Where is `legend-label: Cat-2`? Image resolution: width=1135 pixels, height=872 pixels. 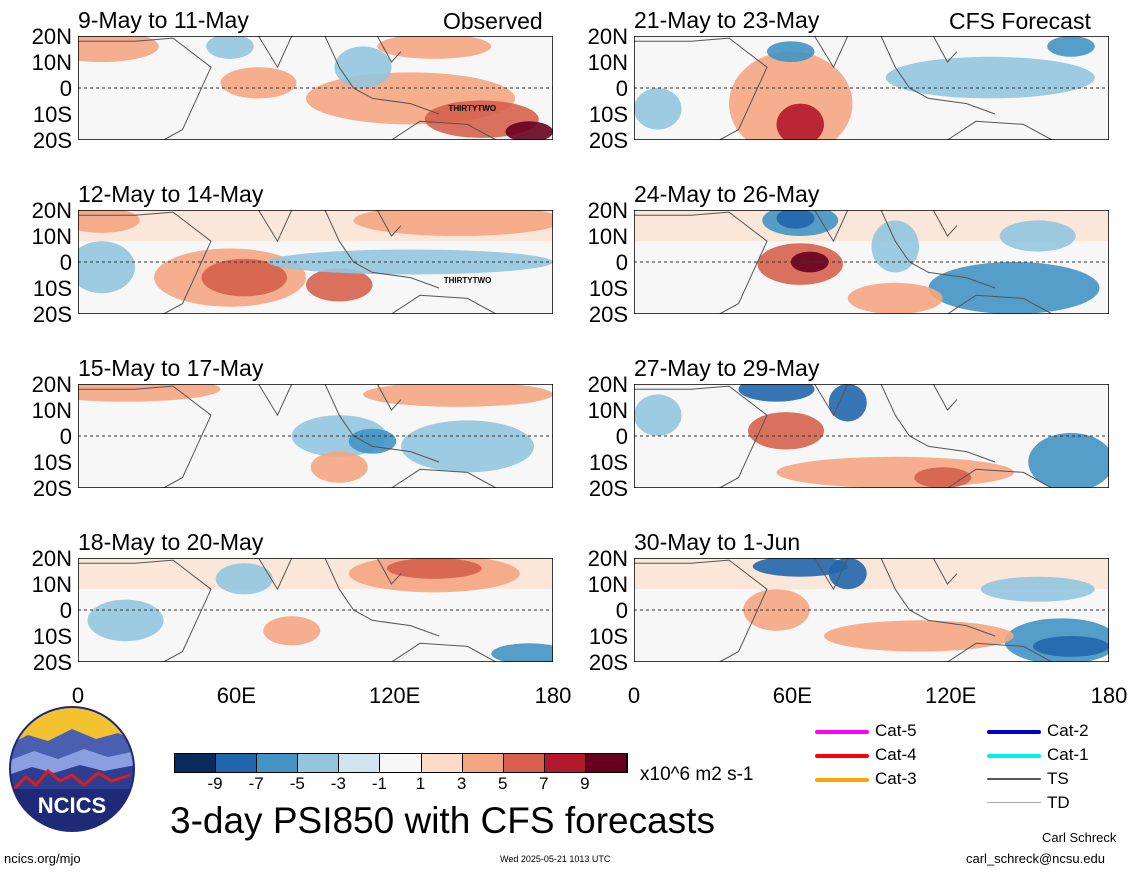 legend-label: Cat-2 is located at coordinates (1068, 730).